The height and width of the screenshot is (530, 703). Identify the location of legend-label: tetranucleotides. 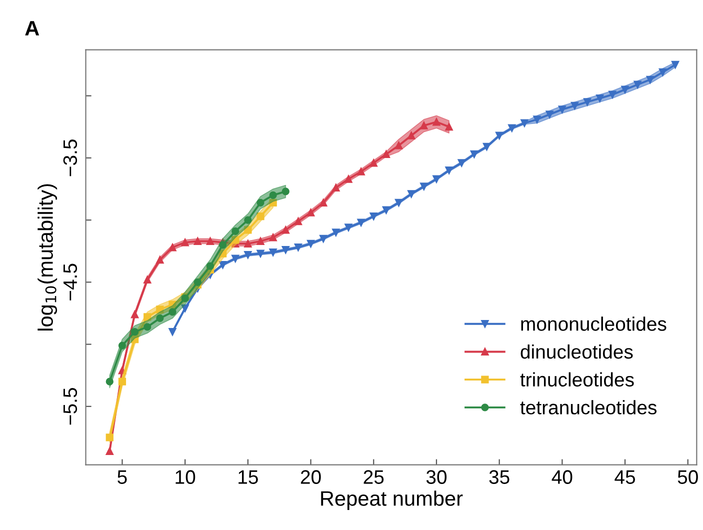
(588, 407).